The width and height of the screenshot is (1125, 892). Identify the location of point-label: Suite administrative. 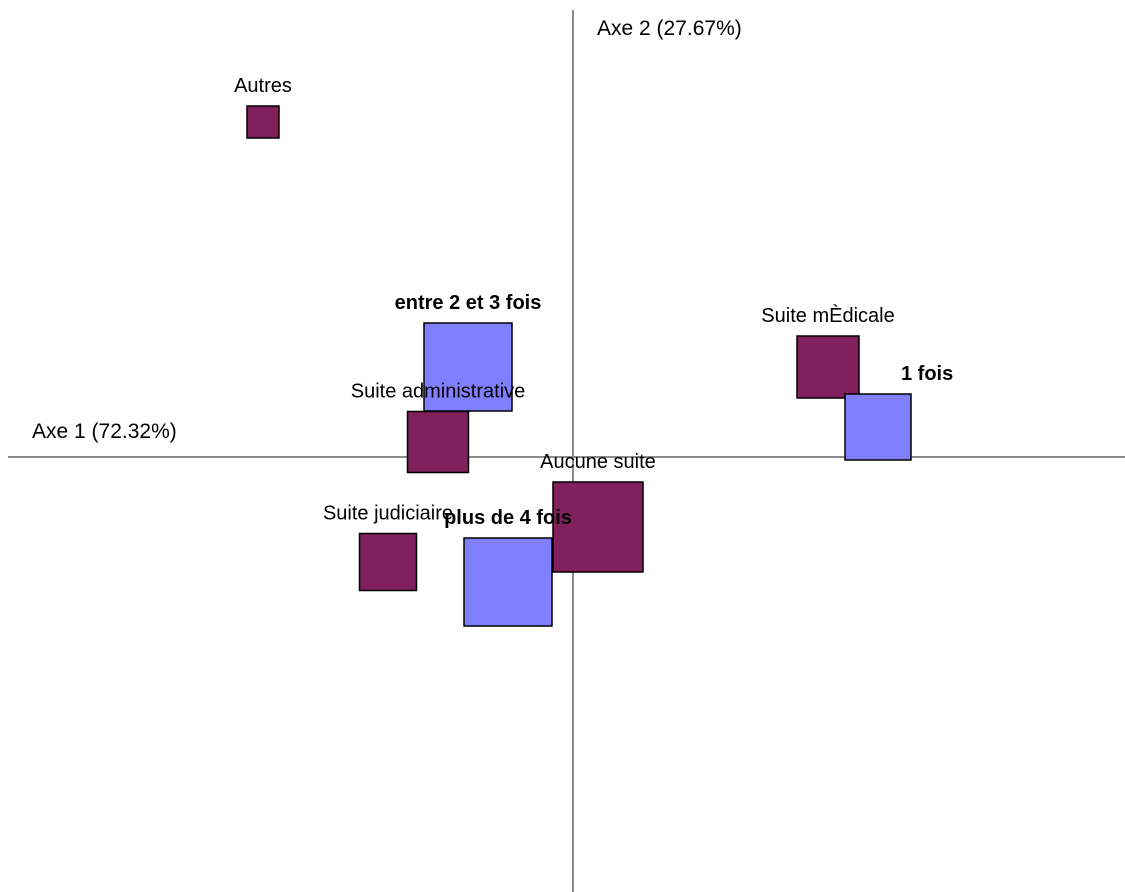
(438, 392).